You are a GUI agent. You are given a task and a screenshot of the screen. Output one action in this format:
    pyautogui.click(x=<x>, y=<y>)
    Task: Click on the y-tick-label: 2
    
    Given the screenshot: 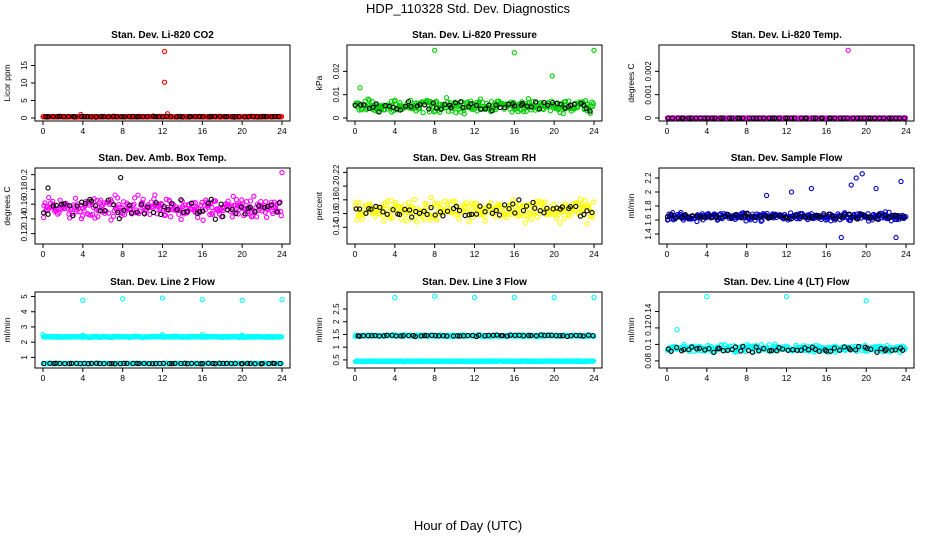 What is the action you would take?
    pyautogui.click(x=336, y=321)
    